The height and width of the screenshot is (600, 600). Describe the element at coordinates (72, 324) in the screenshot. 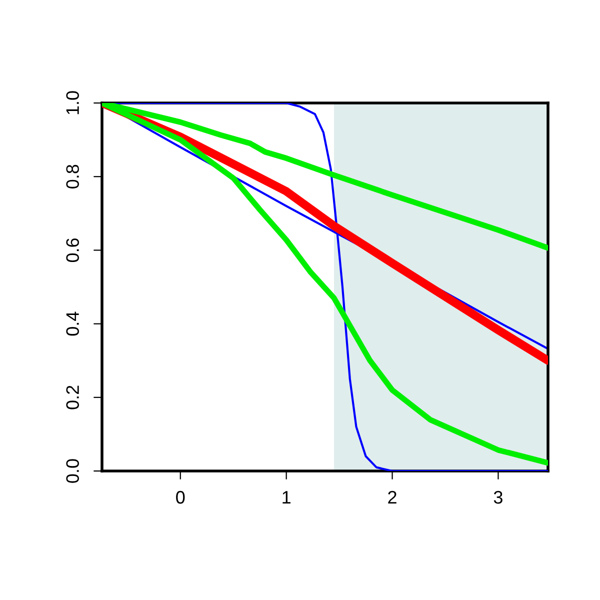

I see `y-tick-label: 0.4` at that location.